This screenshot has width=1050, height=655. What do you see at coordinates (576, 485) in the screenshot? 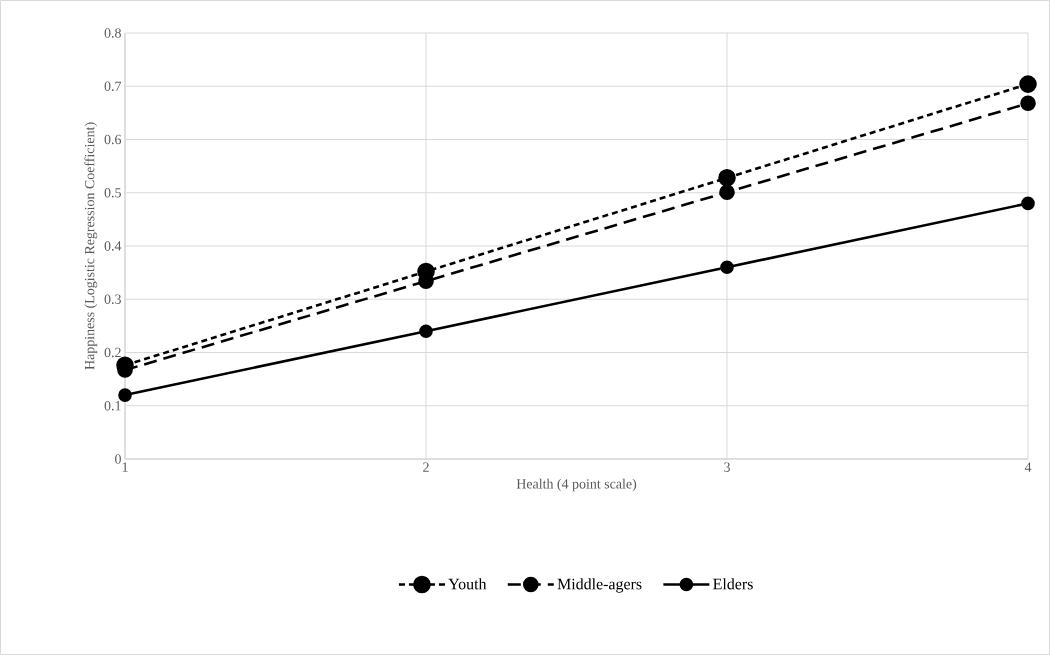
I see `x-axis-title: Health (4 point scale)` at bounding box center [576, 485].